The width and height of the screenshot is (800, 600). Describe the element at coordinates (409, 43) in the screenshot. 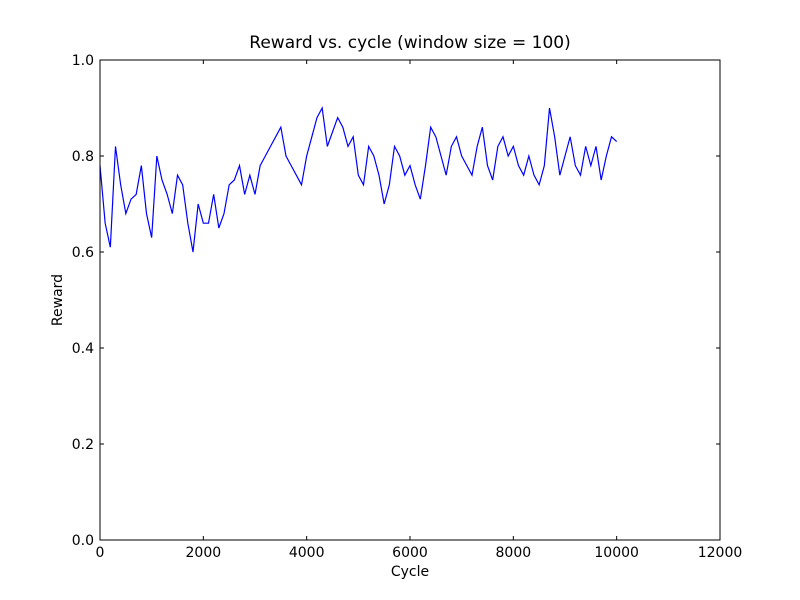

I see `chart-title: Reward vs. cycle (window size = 100)` at that location.